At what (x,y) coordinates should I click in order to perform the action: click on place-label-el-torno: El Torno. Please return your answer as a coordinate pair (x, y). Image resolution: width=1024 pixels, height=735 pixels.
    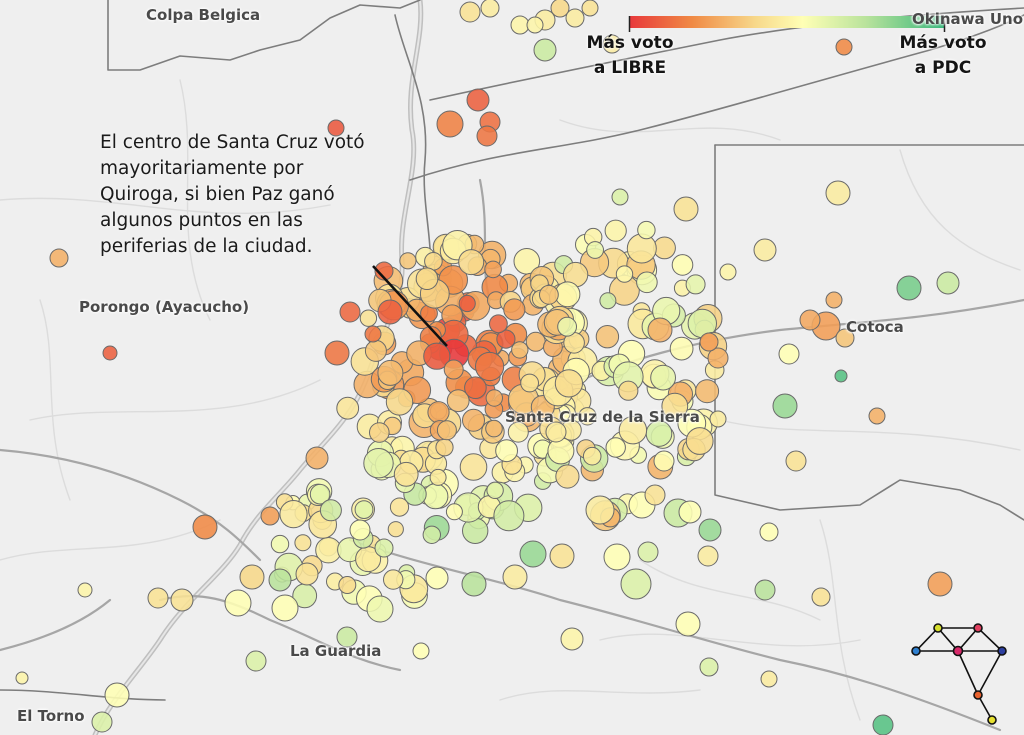
    Looking at the image, I should click on (51, 716).